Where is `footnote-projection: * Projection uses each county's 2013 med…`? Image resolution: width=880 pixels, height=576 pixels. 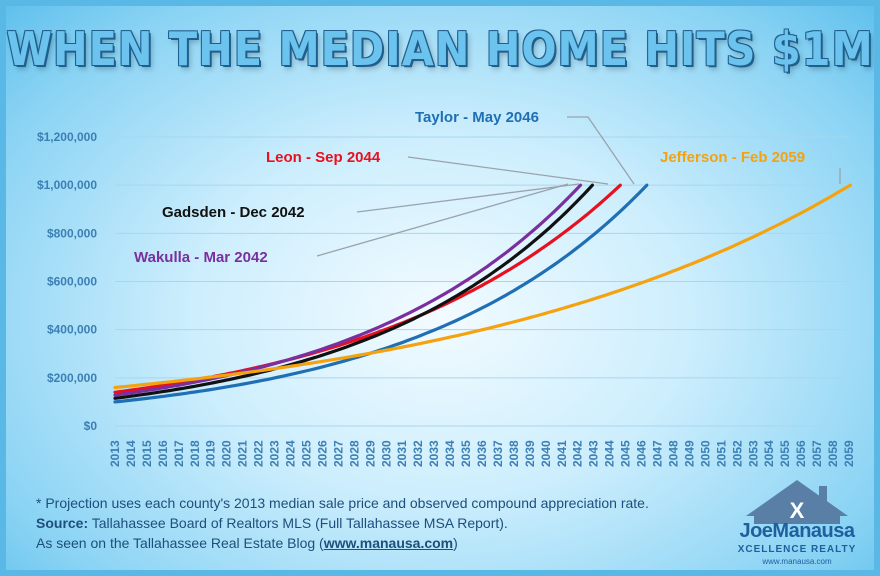 footnote-projection: * Projection uses each county's 2013 med… is located at coordinates (342, 503).